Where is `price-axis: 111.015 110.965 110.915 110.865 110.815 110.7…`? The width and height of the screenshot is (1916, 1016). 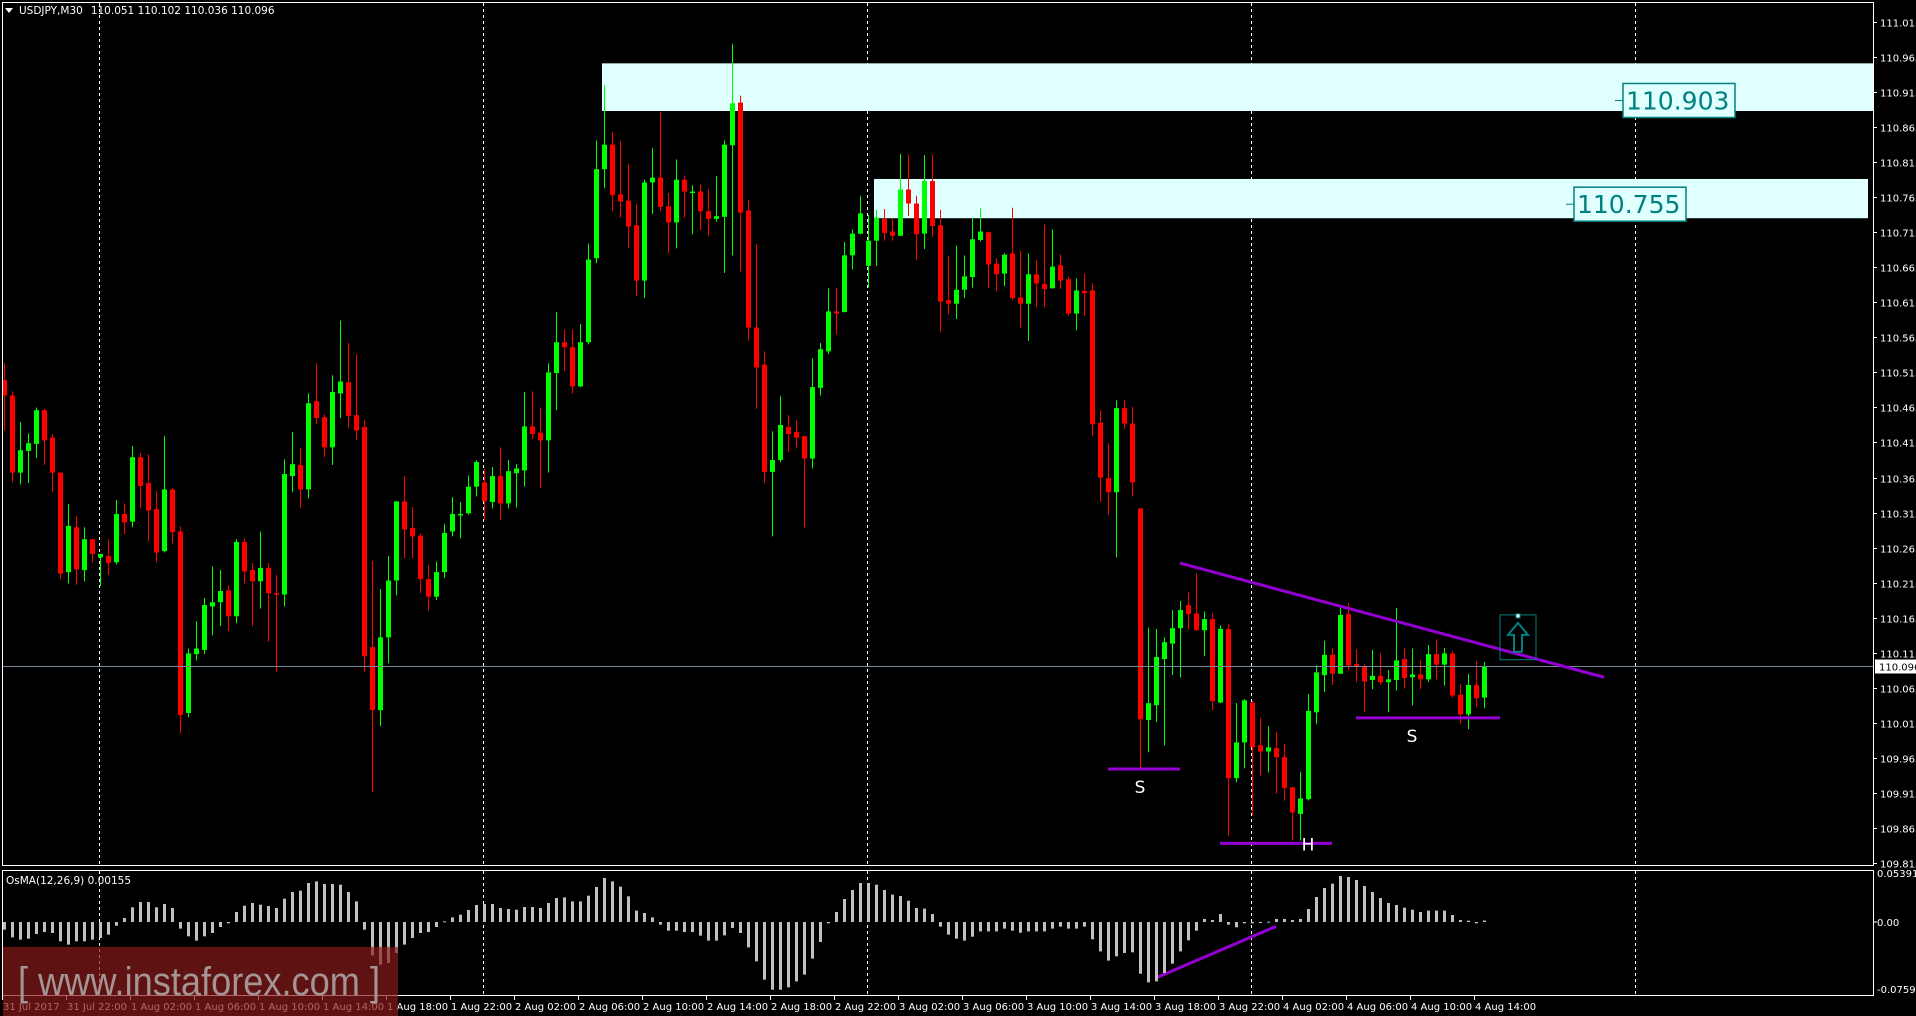 price-axis: 111.015 110.965 110.915 110.865 110.815 110.7… is located at coordinates (1894, 507).